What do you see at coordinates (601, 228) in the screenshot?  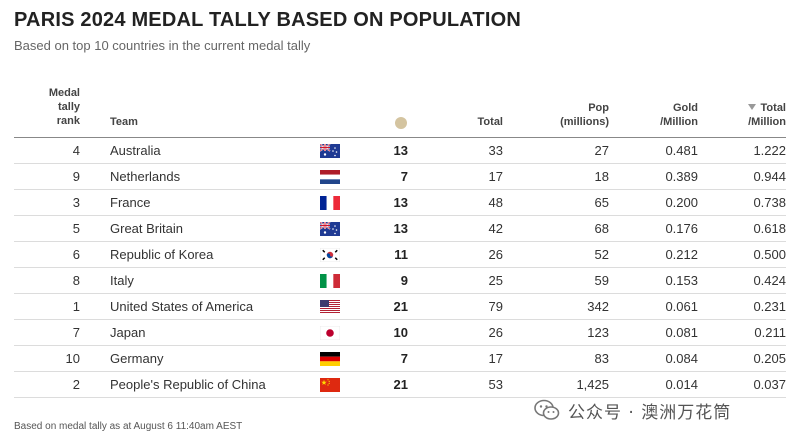 I see `pop-cell: 68` at bounding box center [601, 228].